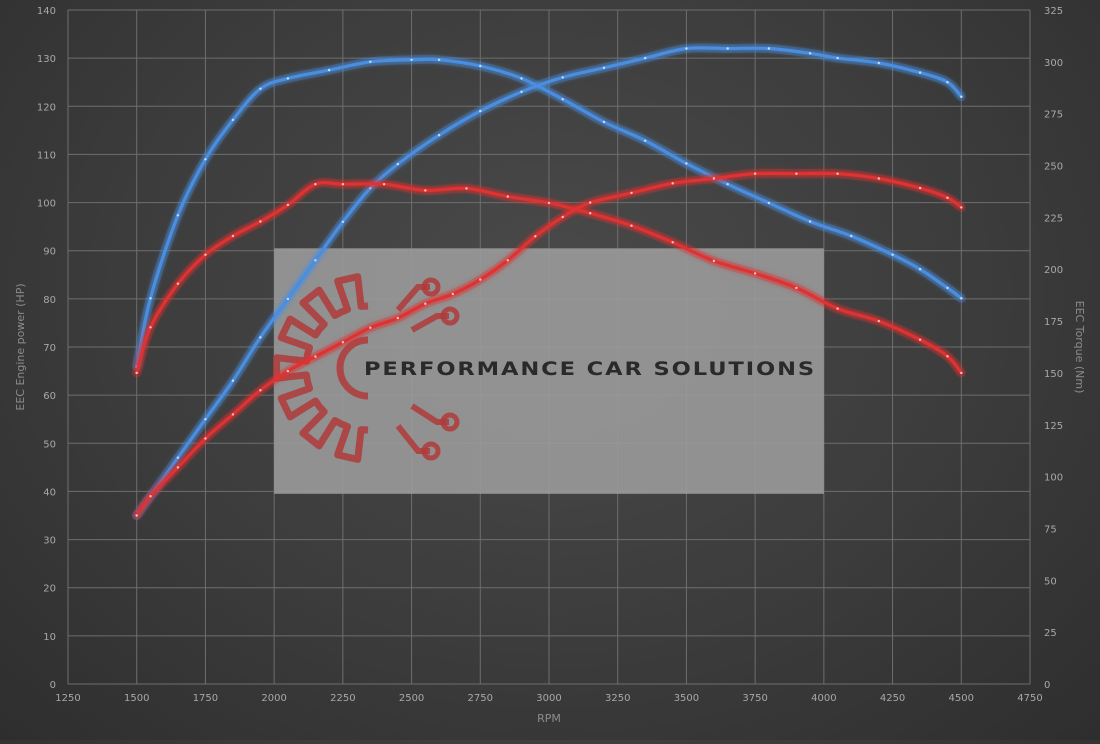 This screenshot has width=1100, height=744. Describe the element at coordinates (617, 698) in the screenshot. I see `x-tick-label: 3250` at that location.